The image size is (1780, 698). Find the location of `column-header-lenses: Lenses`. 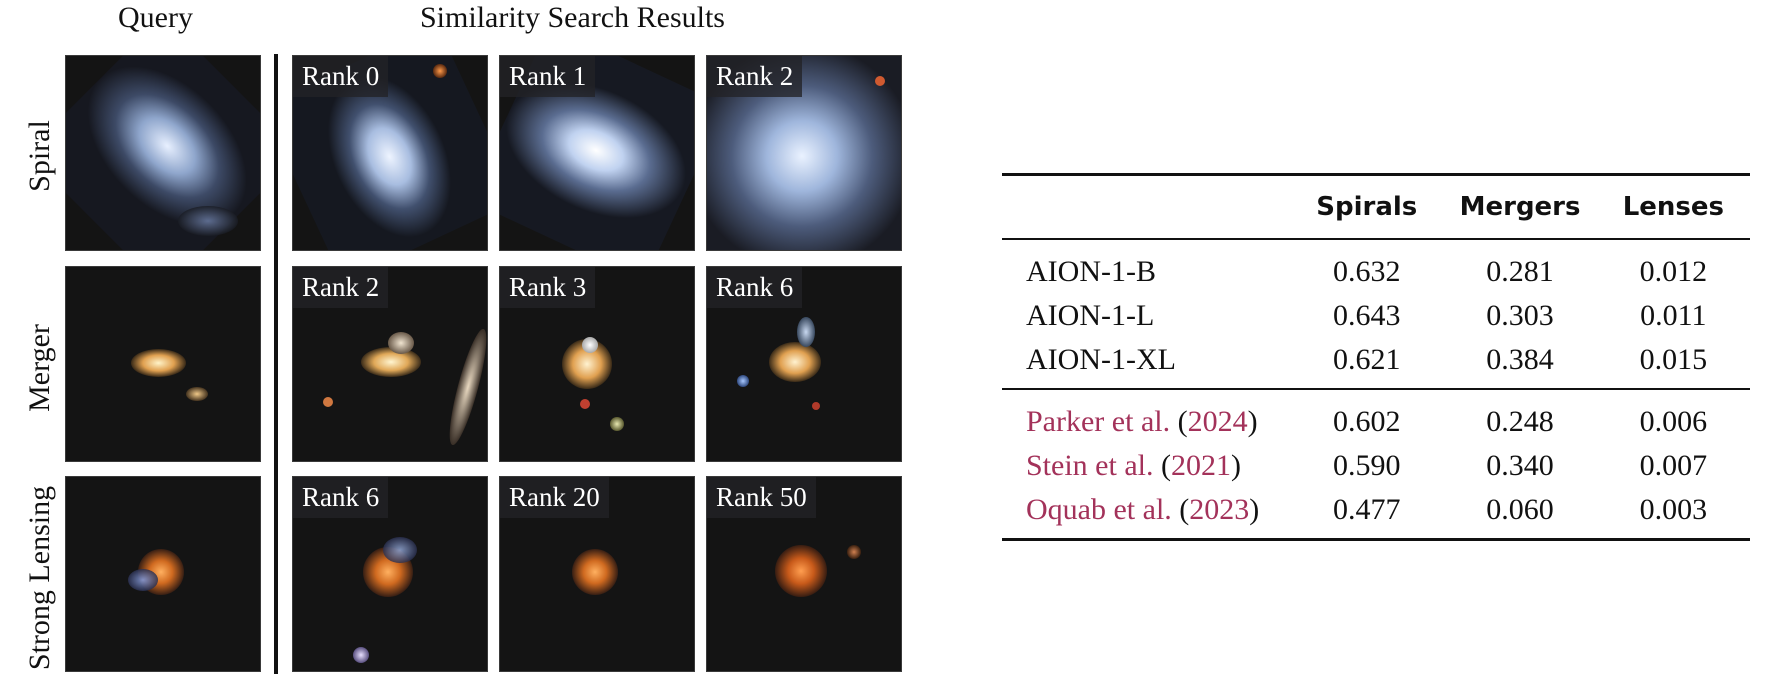

column-header-lenses: Lenses is located at coordinates (1673, 207).